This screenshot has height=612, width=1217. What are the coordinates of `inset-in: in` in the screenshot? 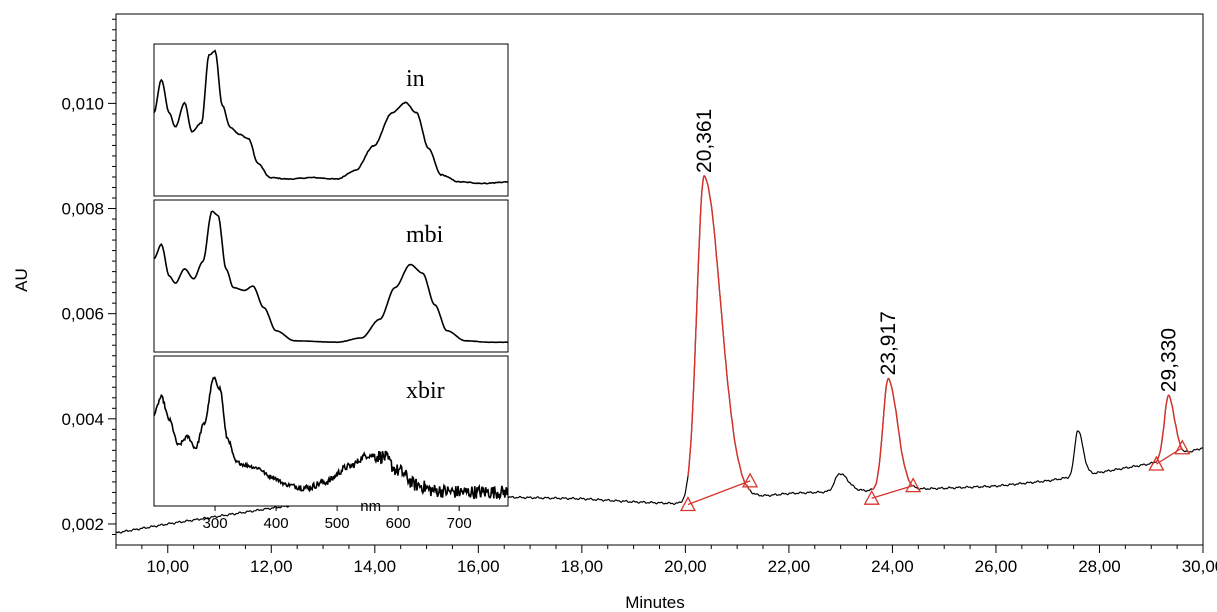 It's located at (331, 120).